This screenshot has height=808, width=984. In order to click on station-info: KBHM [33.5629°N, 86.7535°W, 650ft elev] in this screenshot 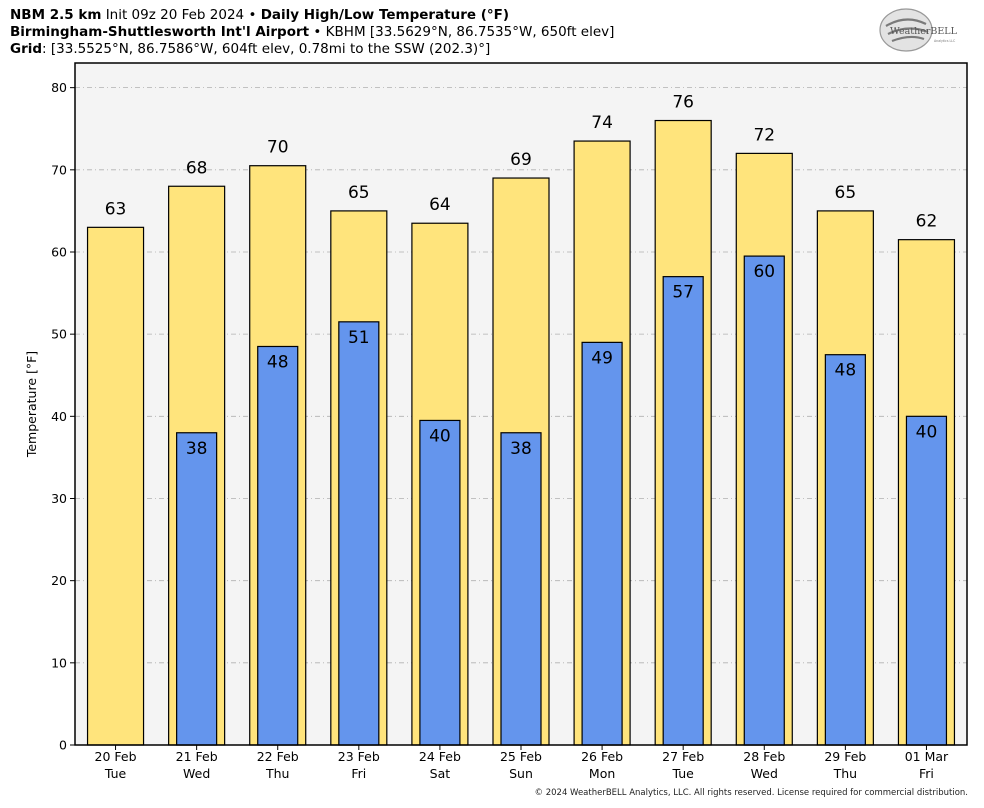, I will do `click(470, 32)`.